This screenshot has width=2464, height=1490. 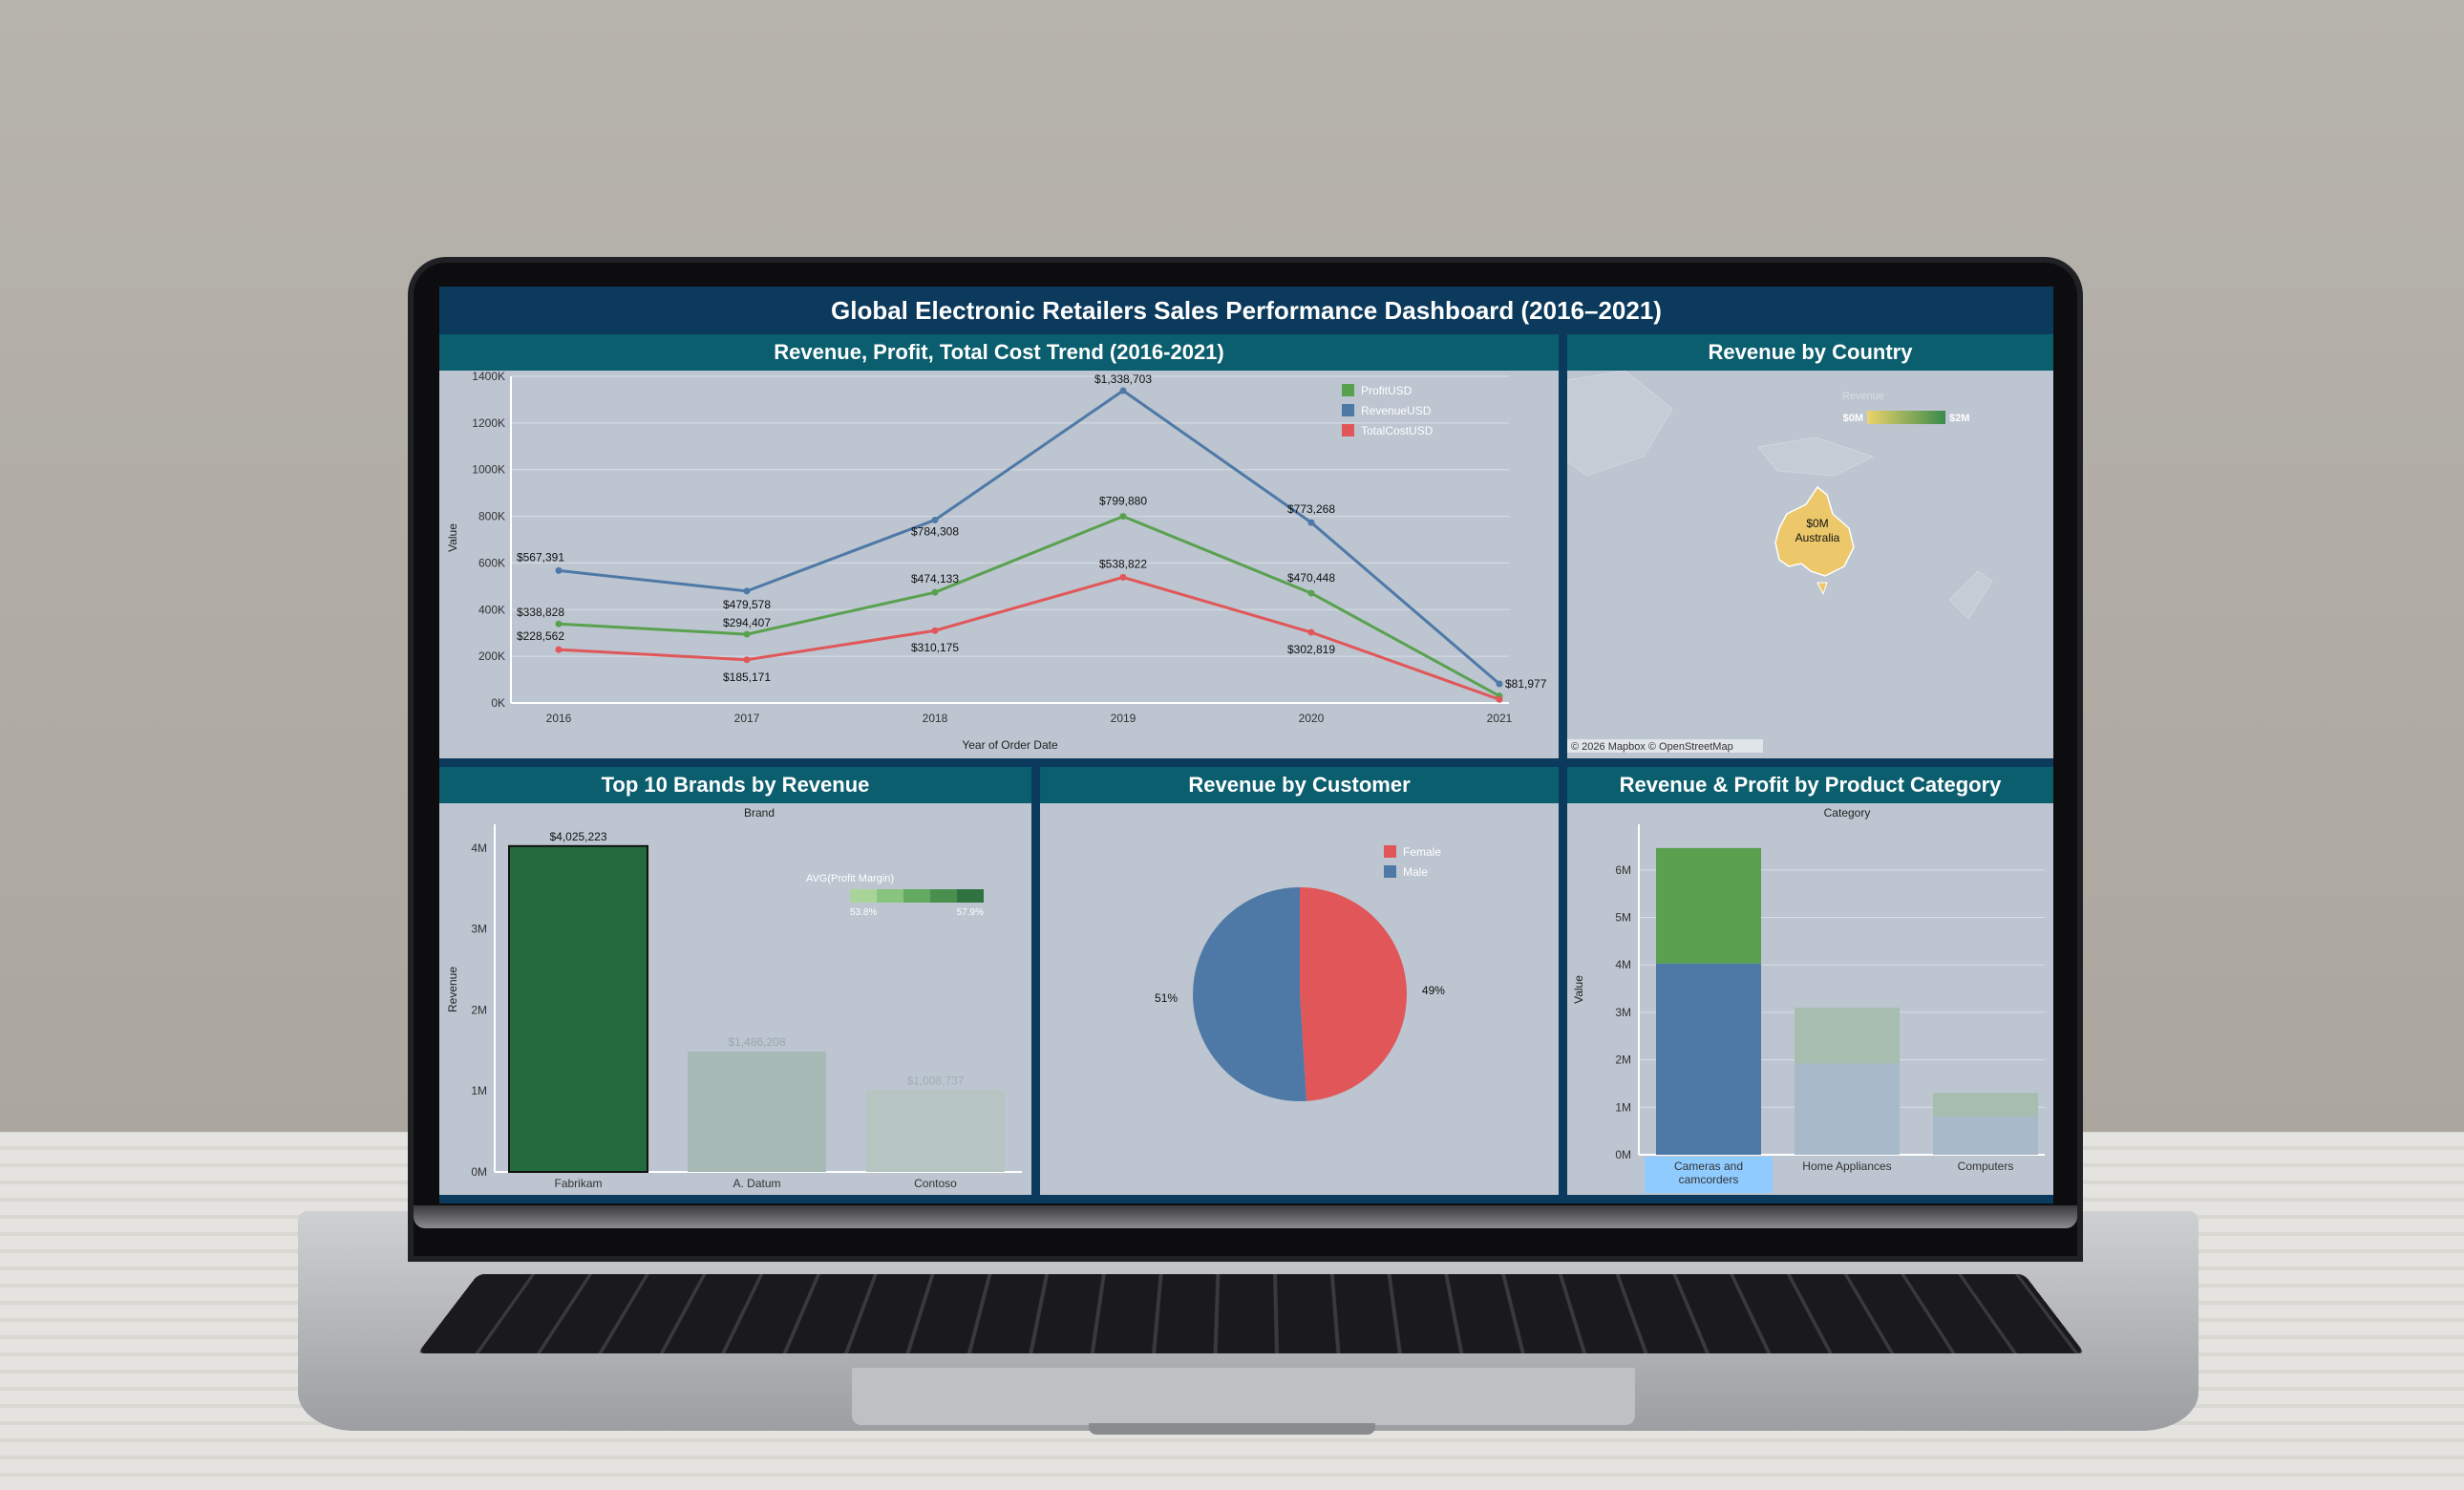 What do you see at coordinates (1810, 785) in the screenshot?
I see `category-panel-title: Revenue & Profit by Product Category` at bounding box center [1810, 785].